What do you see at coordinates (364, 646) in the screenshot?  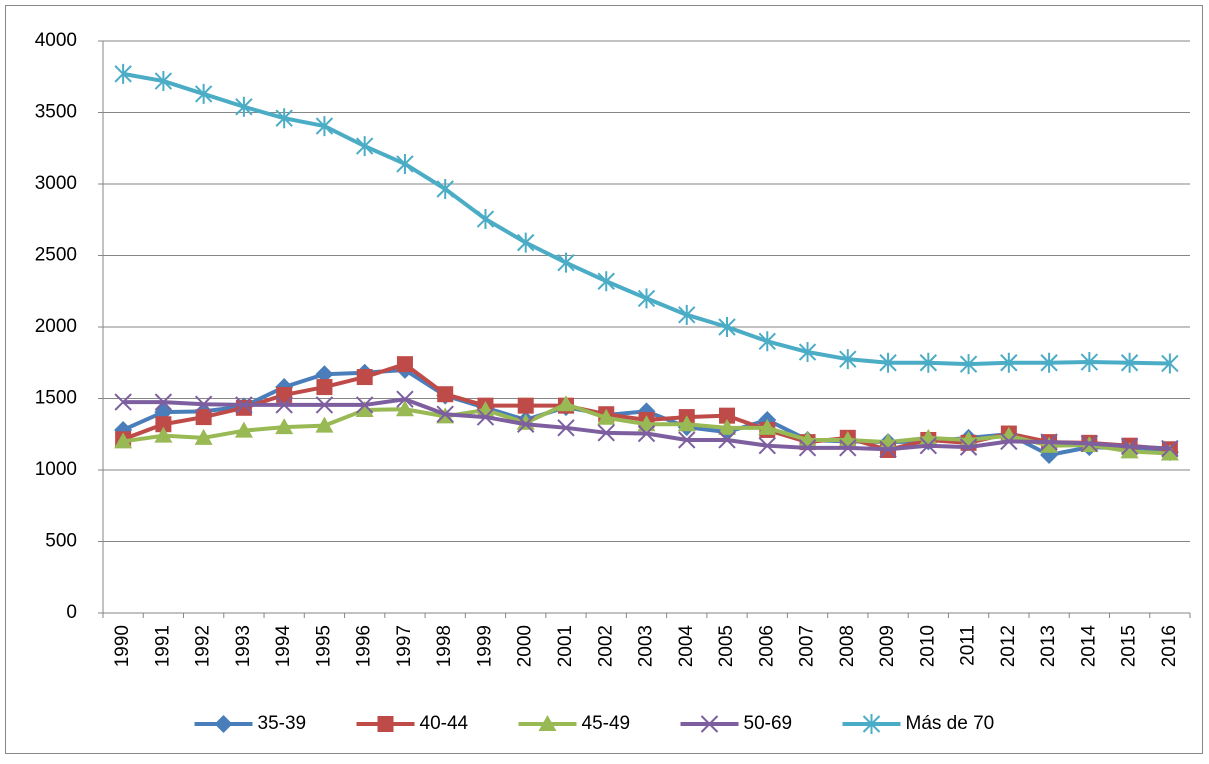 I see `x-tick-label: 1996` at bounding box center [364, 646].